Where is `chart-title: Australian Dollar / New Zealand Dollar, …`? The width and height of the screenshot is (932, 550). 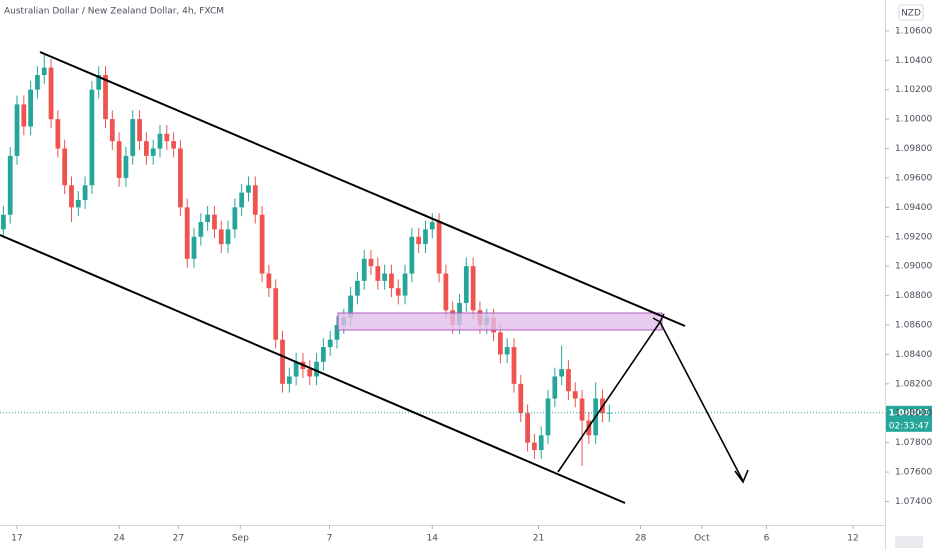
chart-title: Australian Dollar / New Zealand Dollar, … is located at coordinates (114, 12).